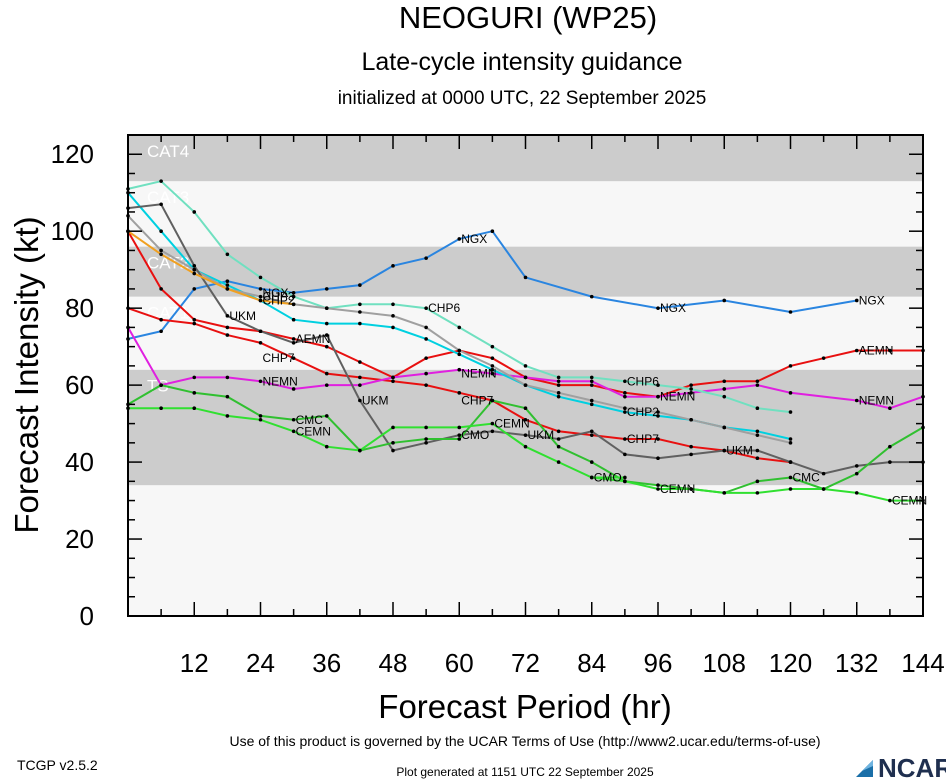 This screenshot has width=946, height=780. I want to click on ncar-logo-mark-highlight, so click(867, 765).